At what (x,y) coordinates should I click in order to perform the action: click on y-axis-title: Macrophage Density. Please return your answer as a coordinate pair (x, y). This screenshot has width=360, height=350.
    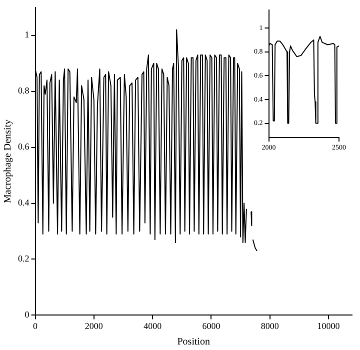
    Looking at the image, I should click on (8, 162).